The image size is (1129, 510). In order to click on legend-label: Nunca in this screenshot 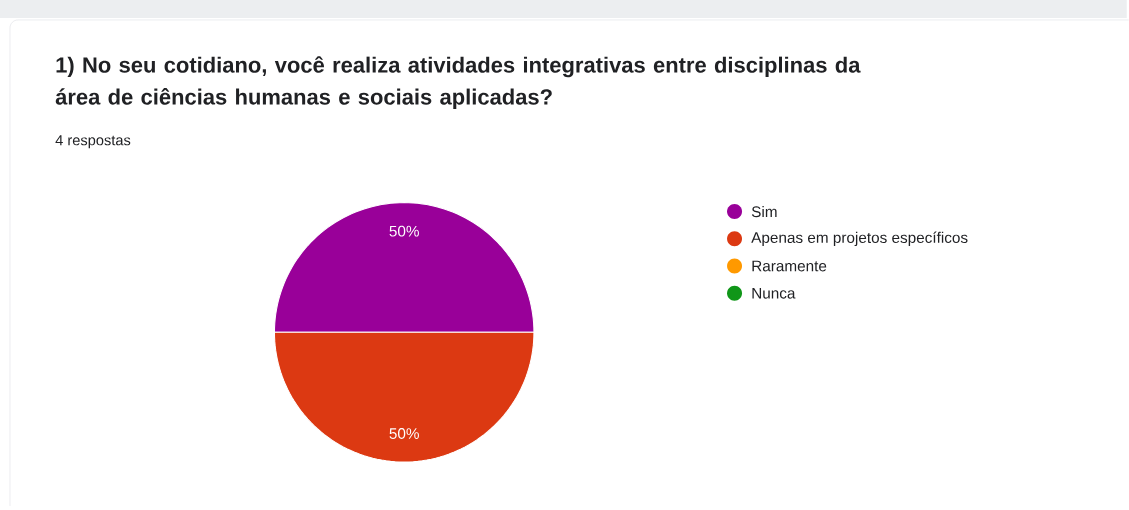, I will do `click(774, 293)`.